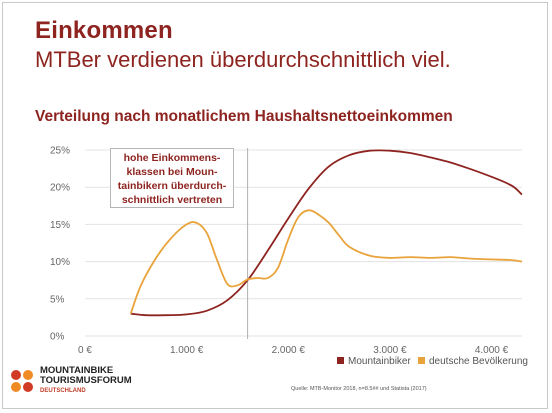 This screenshot has width=552, height=413. I want to click on annotation-line: schnittlich vertreten, so click(172, 200).